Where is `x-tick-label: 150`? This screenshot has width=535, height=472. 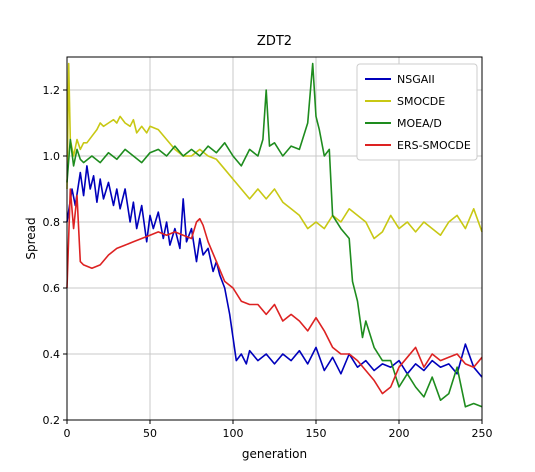
x-tick-label: 150 is located at coordinates (316, 433).